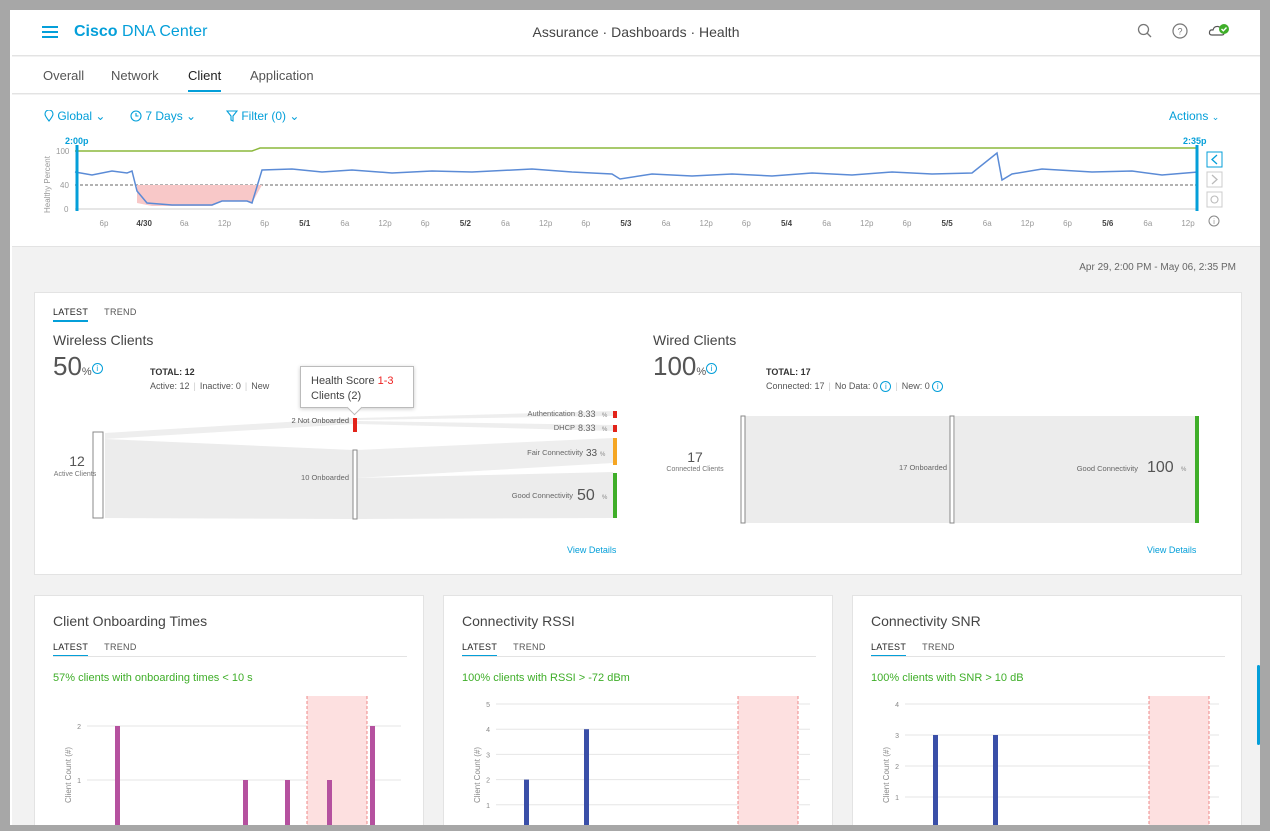 The height and width of the screenshot is (831, 1270). Describe the element at coordinates (615, 451) in the screenshot. I see `fair-node` at that location.